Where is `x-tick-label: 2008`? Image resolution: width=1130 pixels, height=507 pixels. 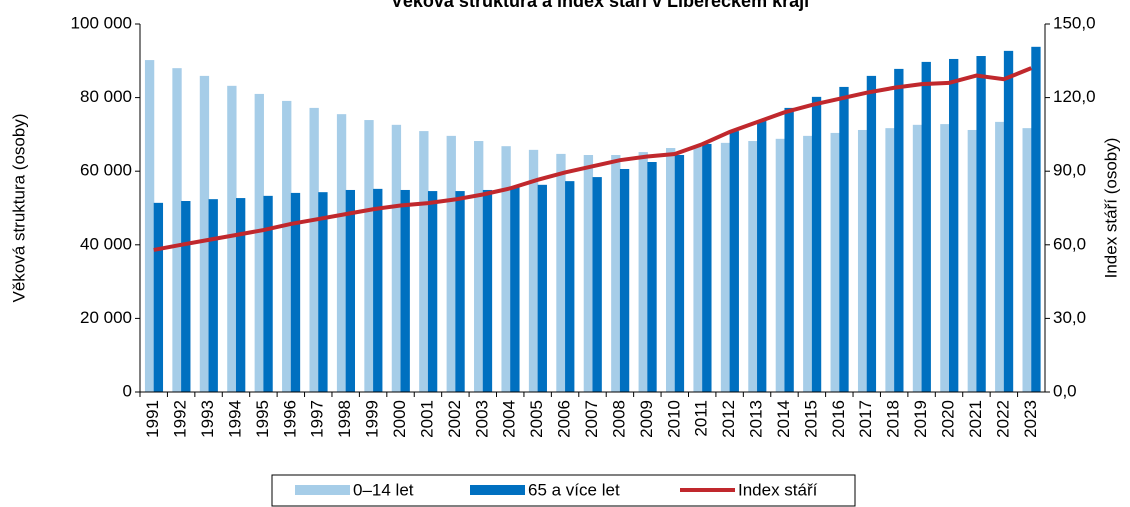 x-tick-label: 2008 is located at coordinates (618, 419).